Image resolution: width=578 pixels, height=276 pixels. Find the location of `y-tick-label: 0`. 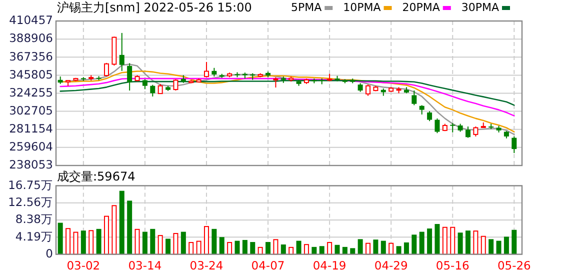

y-tick-label: 0 is located at coordinates (49, 253).